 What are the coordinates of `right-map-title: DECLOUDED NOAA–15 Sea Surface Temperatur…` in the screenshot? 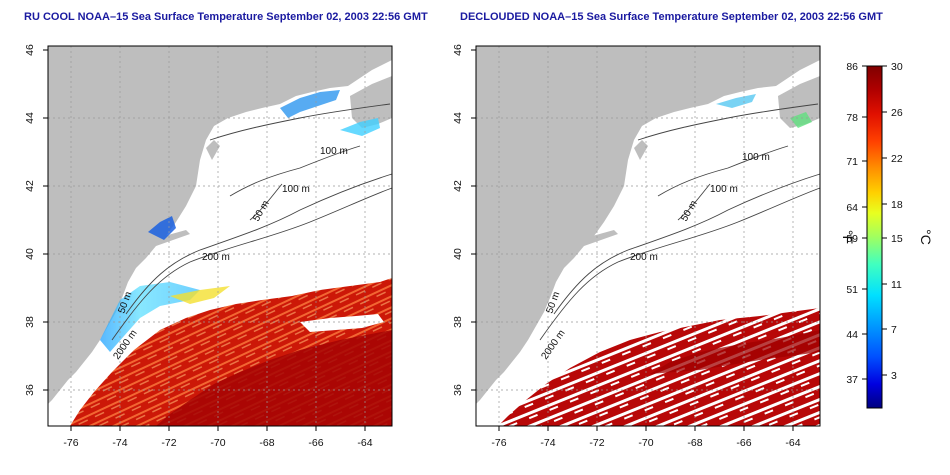 It's located at (671, 17).